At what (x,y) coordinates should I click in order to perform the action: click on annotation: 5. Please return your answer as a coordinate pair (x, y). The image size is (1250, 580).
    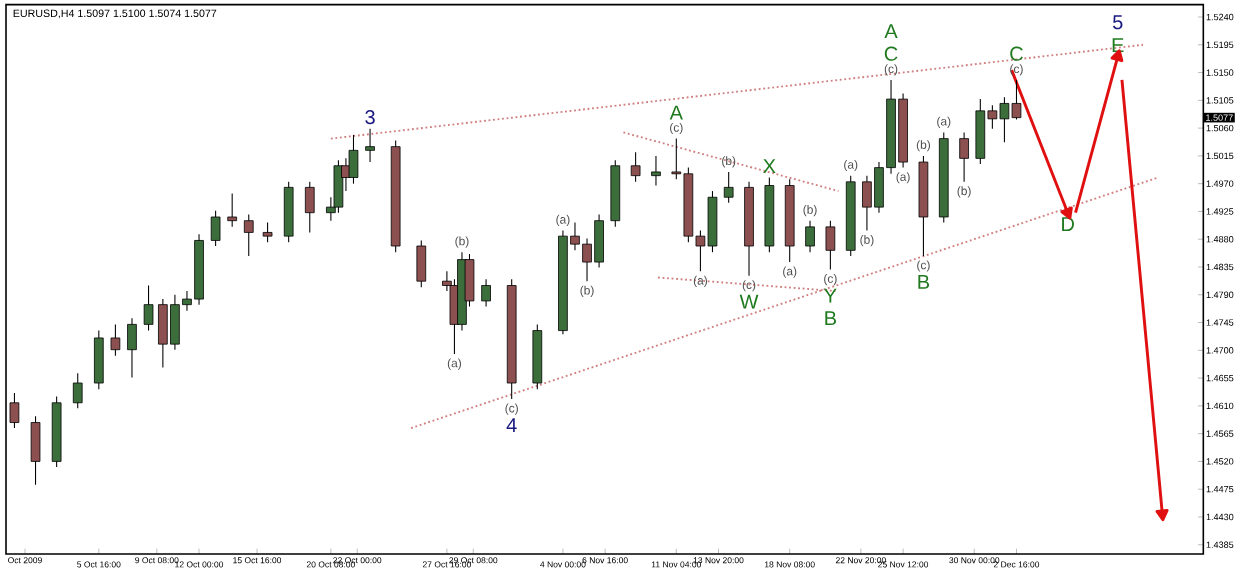
    Looking at the image, I should click on (1117, 22).